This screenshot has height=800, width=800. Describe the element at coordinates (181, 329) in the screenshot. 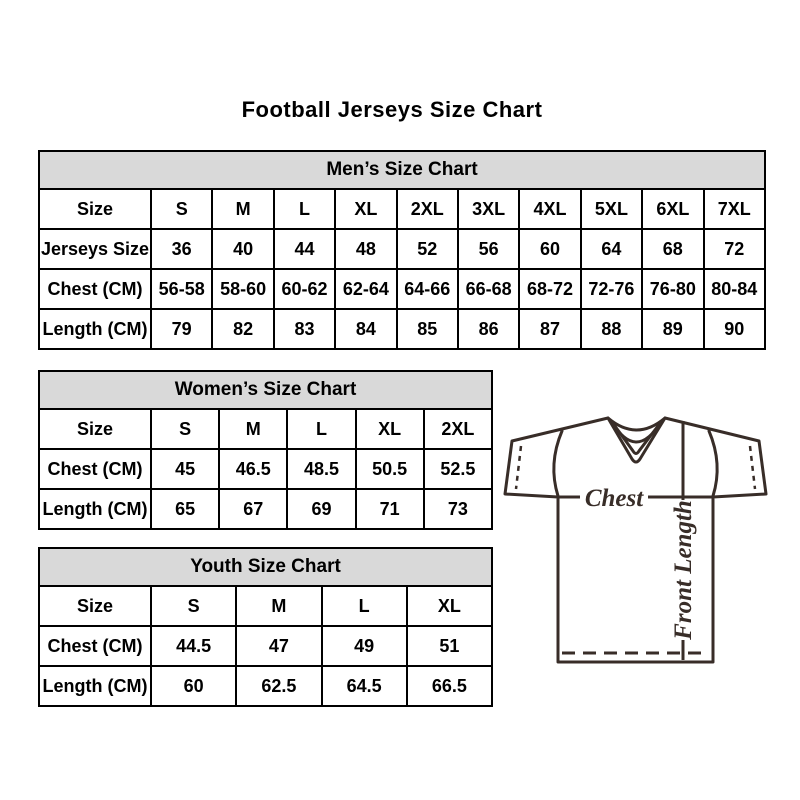

I see `size-value-cell: 79` at that location.